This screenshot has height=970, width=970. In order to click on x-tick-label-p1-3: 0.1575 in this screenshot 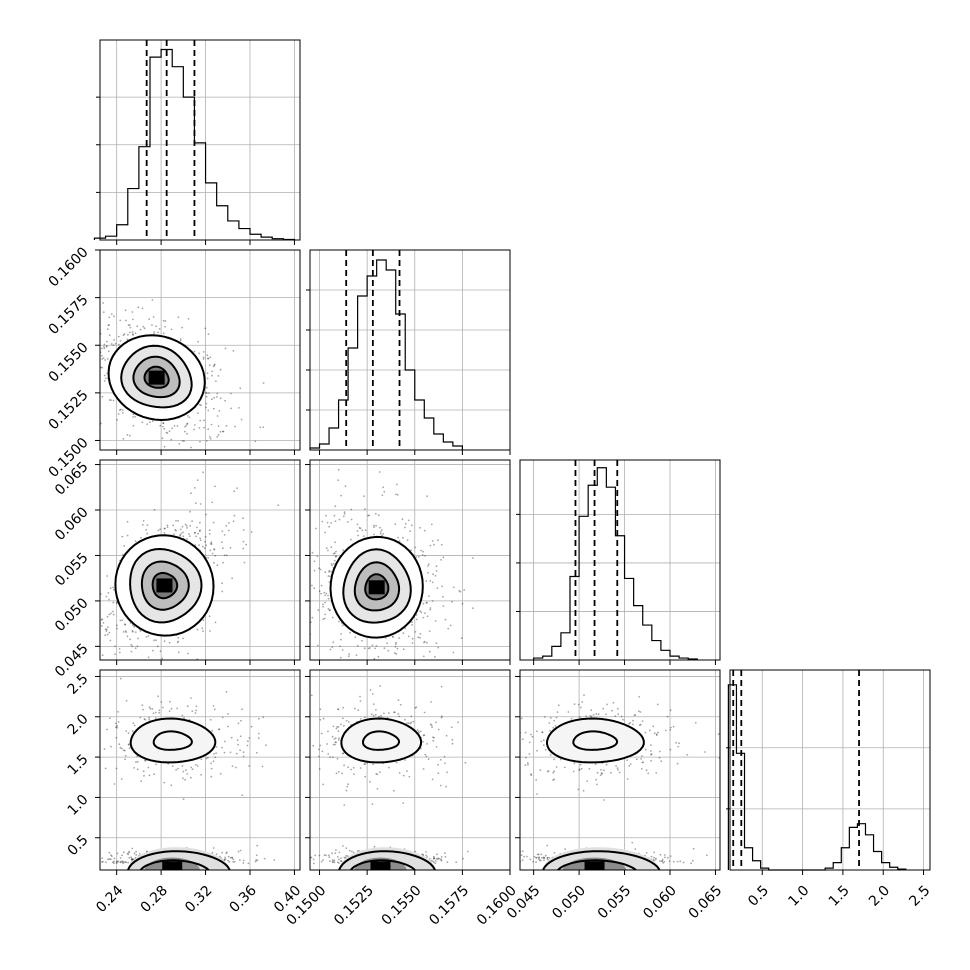, I will do `click(449, 906)`.